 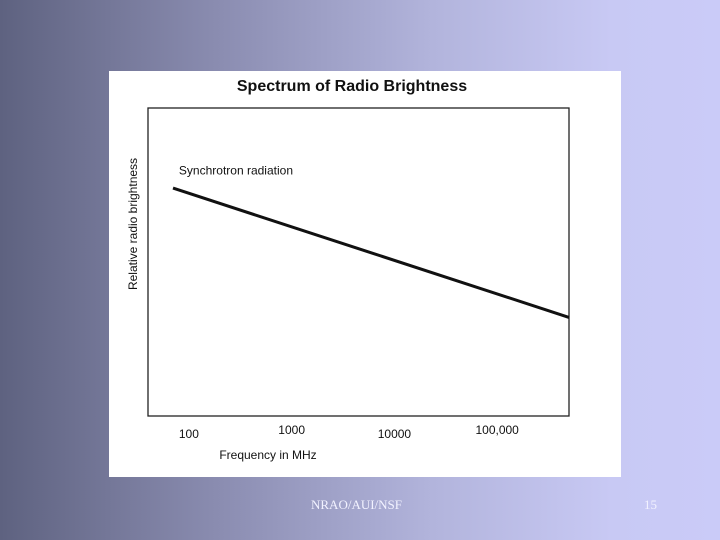 I want to click on footer-text: NRAO/AUI/NSF, so click(x=357, y=504).